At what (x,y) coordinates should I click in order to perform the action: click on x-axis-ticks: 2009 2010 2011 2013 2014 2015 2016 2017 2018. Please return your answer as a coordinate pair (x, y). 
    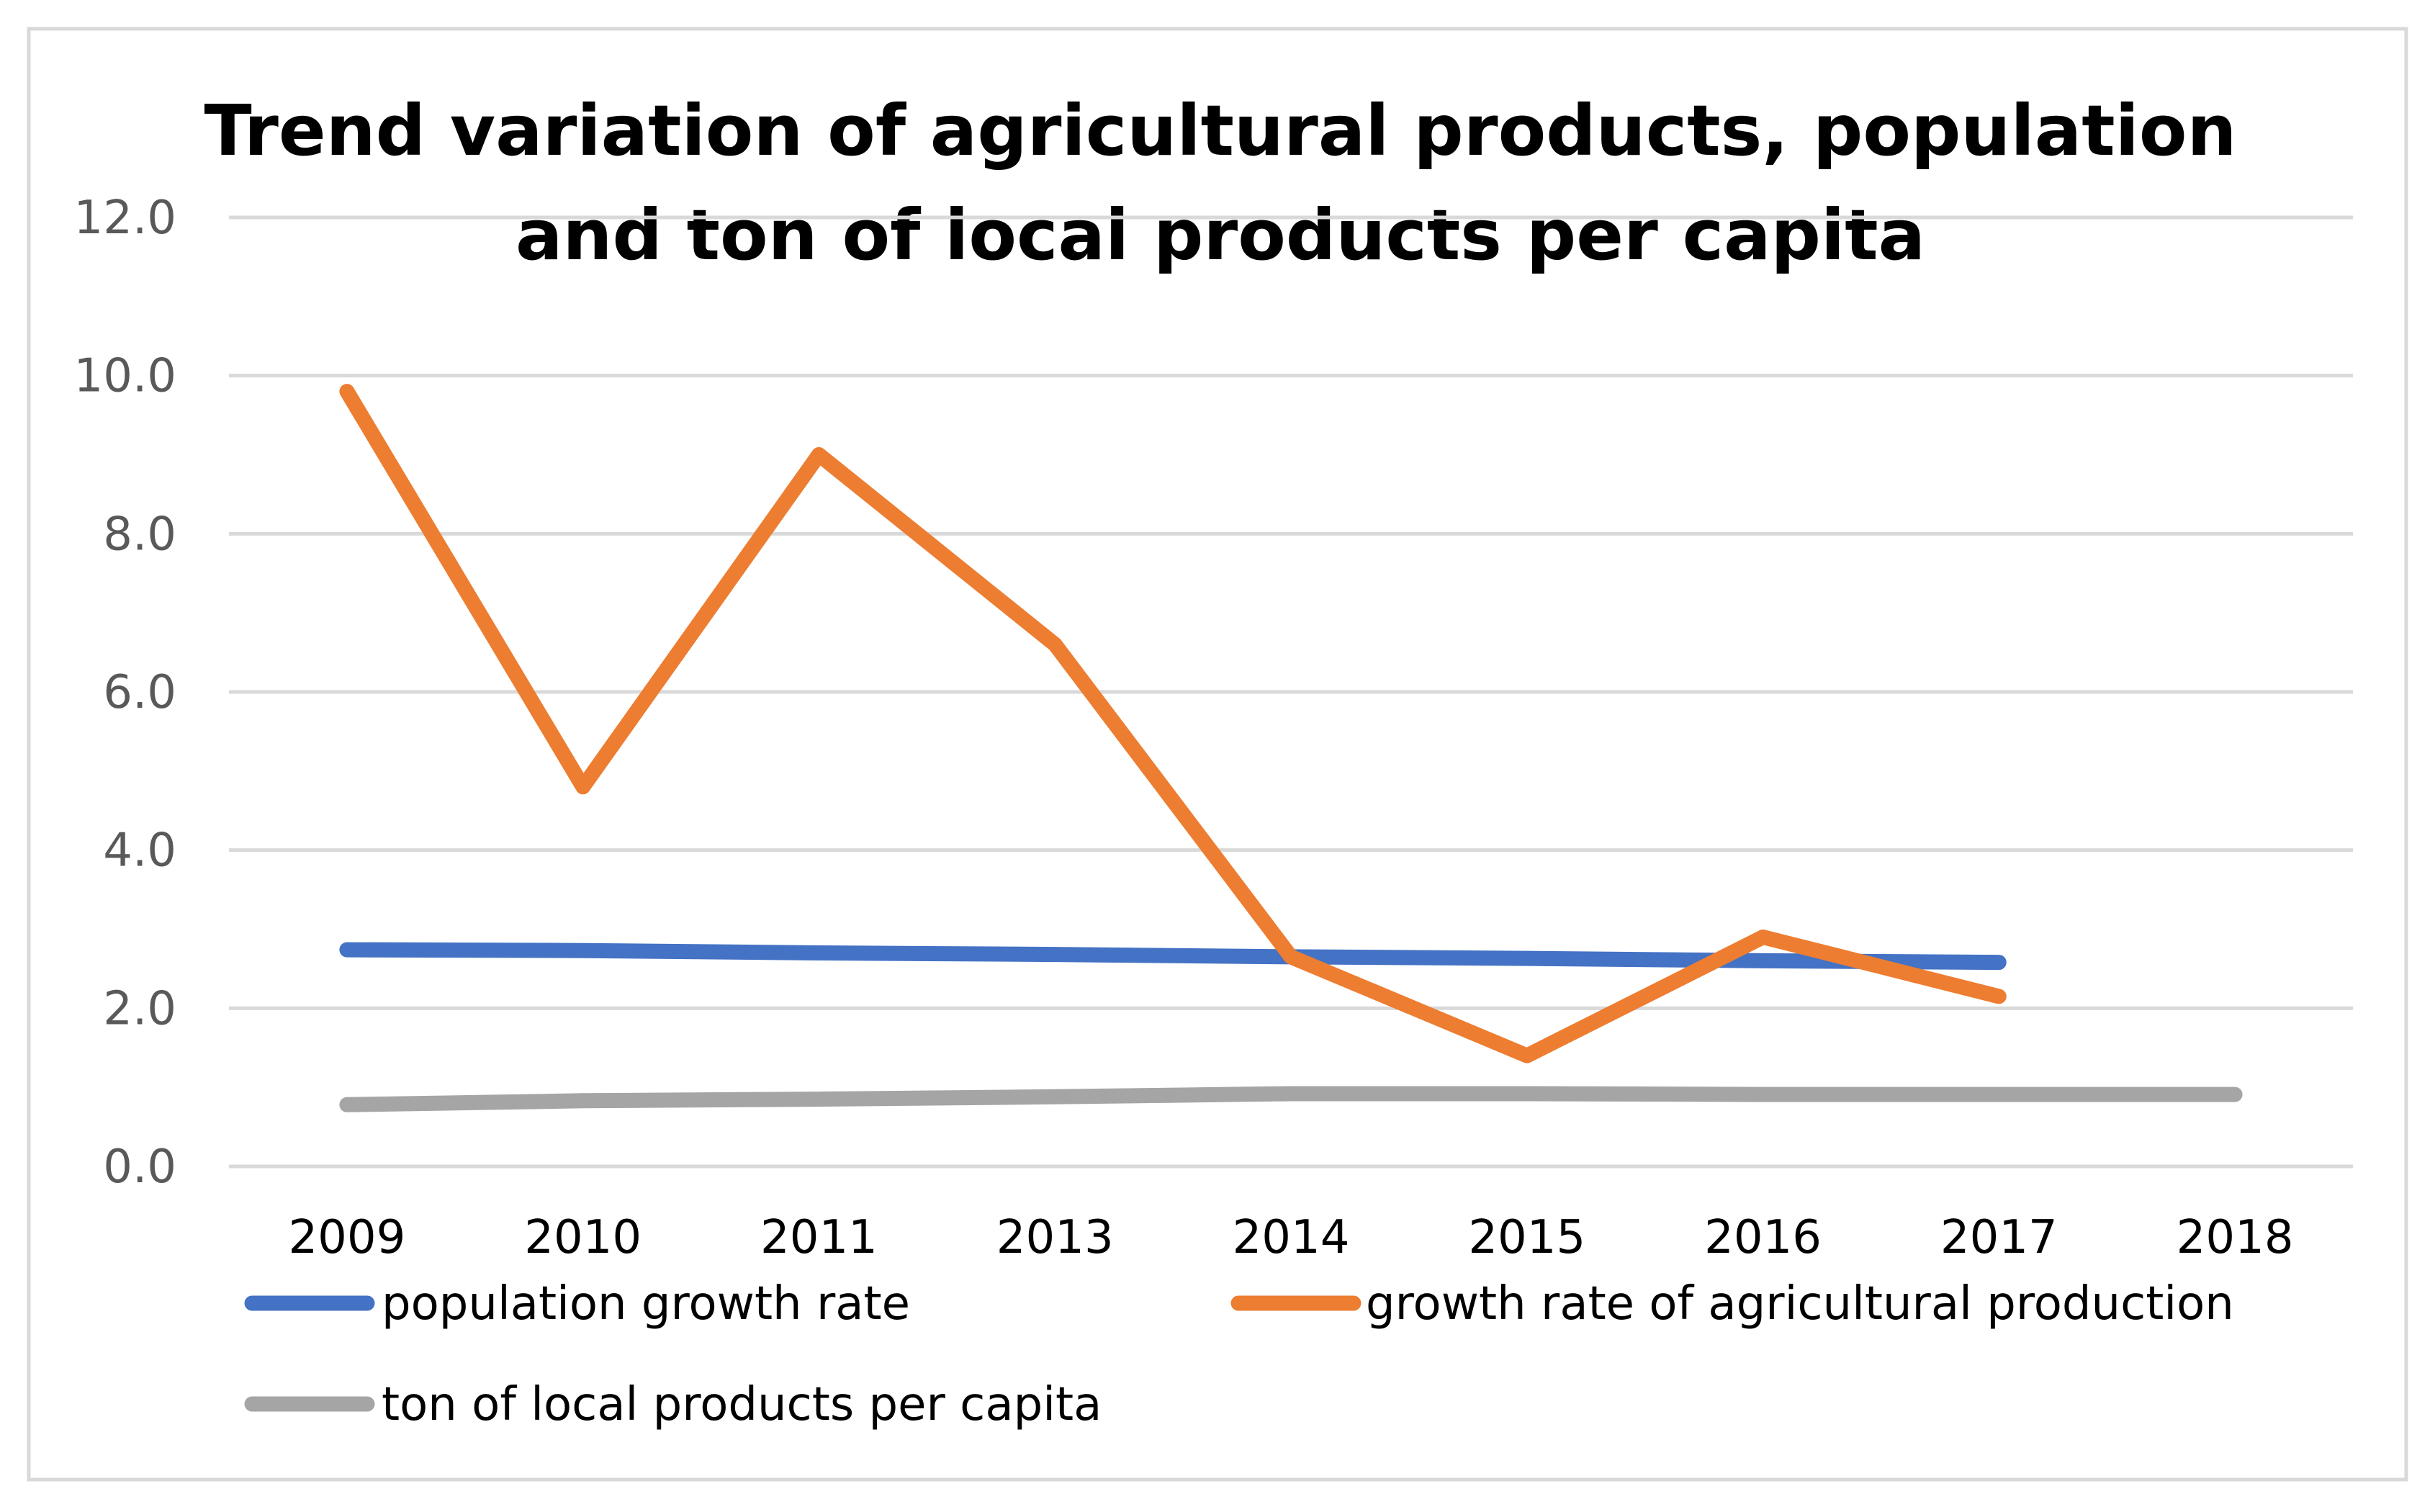
    Looking at the image, I should click on (1290, 1237).